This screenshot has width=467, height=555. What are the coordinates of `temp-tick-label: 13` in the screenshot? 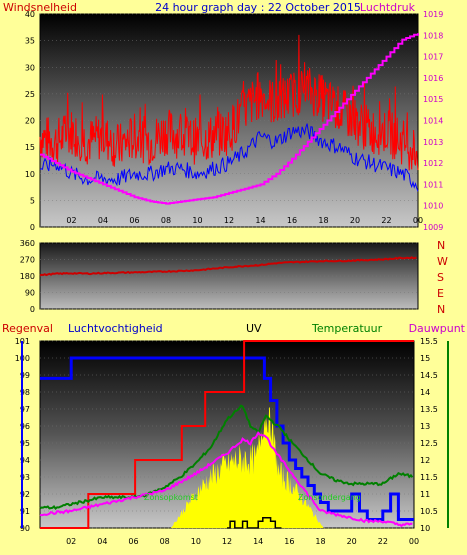 It's located at (425, 426).